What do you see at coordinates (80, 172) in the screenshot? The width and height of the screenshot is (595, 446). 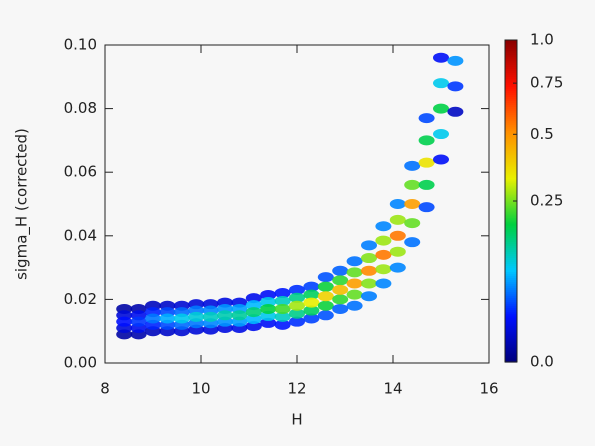 I see `y-tick-label: 0.06` at bounding box center [80, 172].